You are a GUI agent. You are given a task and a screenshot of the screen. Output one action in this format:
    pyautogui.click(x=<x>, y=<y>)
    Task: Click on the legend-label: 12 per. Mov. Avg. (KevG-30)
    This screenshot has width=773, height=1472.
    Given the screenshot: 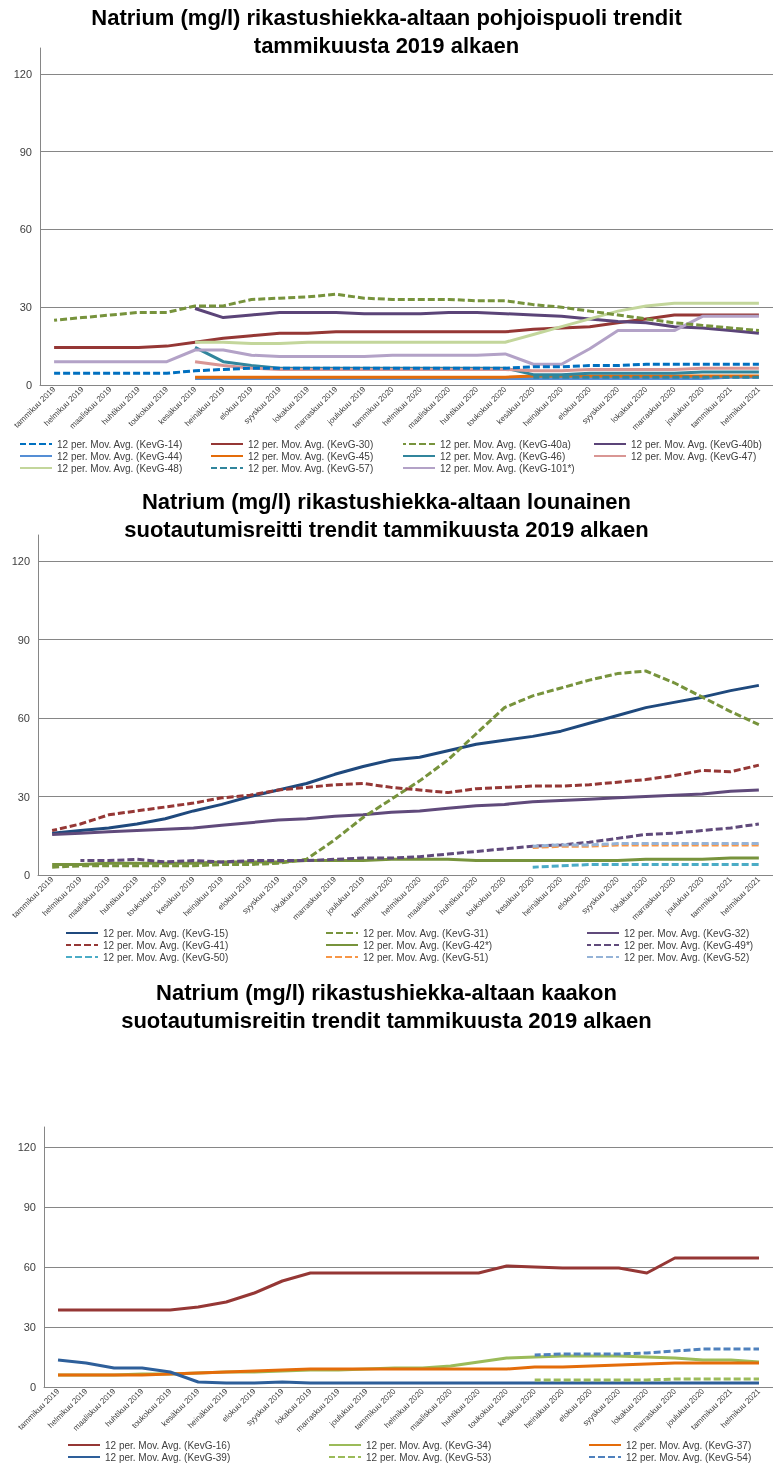 What is the action you would take?
    pyautogui.click(x=311, y=444)
    